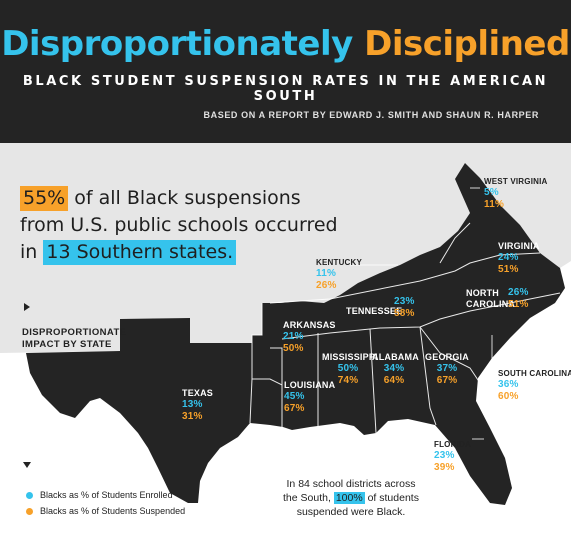 Image resolution: width=571 pixels, height=533 pixels. Describe the element at coordinates (293, 348) in the screenshot. I see `state-suspended: 50%` at that location.